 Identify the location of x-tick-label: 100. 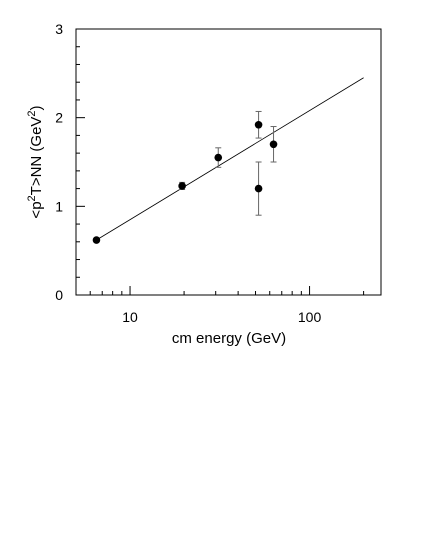
(310, 317).